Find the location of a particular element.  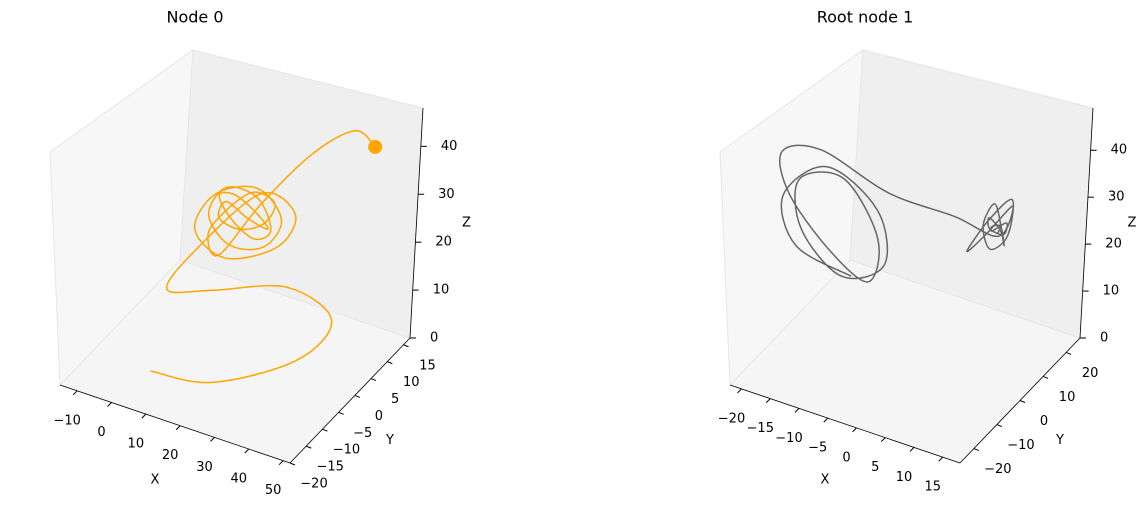

x-tick-label: 20 is located at coordinates (170, 455).